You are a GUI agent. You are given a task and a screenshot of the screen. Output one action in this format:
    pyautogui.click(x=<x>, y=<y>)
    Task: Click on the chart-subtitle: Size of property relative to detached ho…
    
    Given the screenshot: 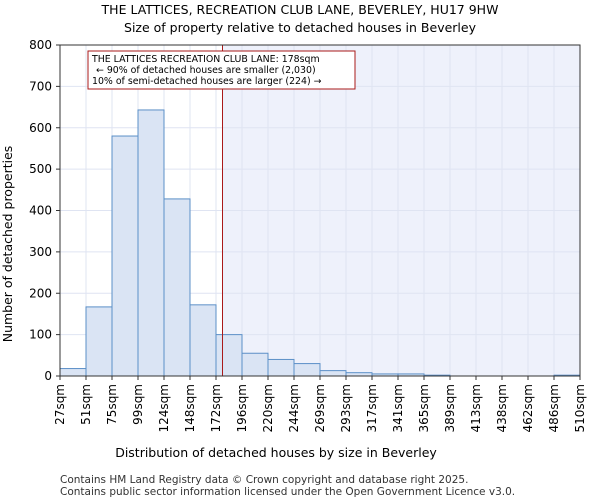 What is the action you would take?
    pyautogui.click(x=300, y=27)
    